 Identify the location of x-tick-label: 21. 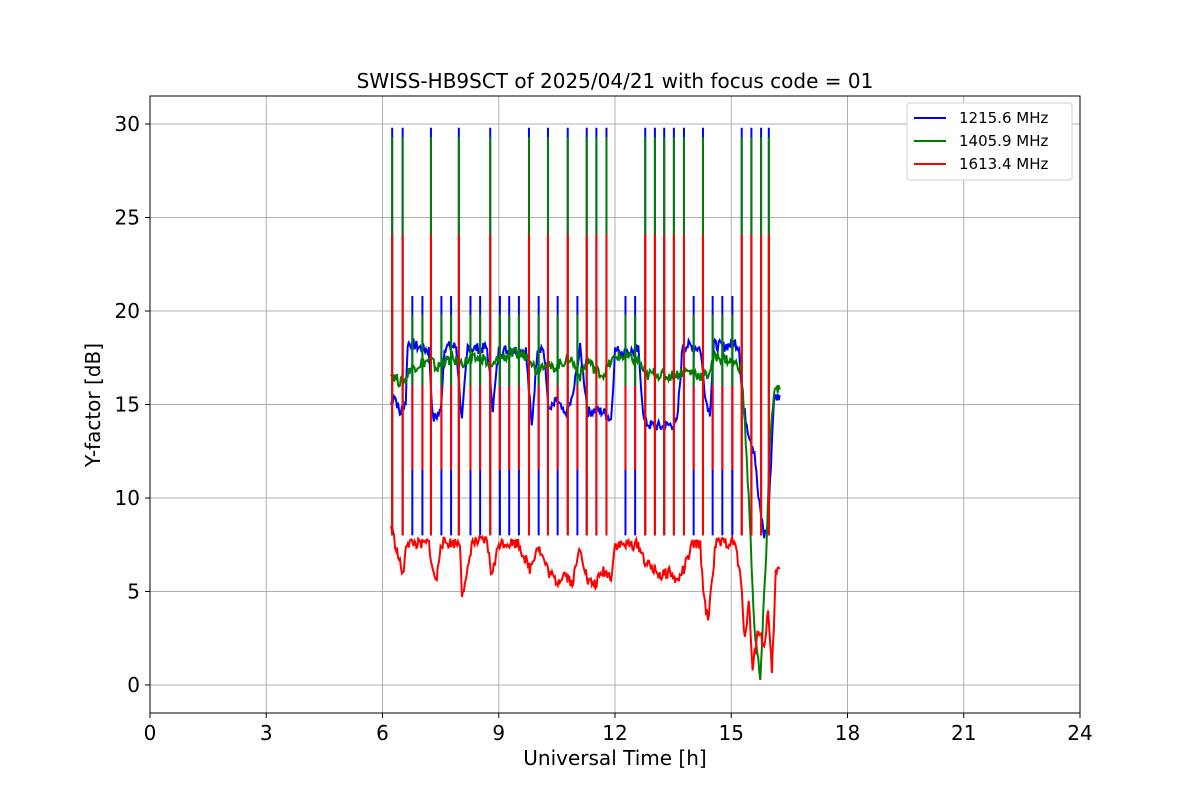
(963, 733).